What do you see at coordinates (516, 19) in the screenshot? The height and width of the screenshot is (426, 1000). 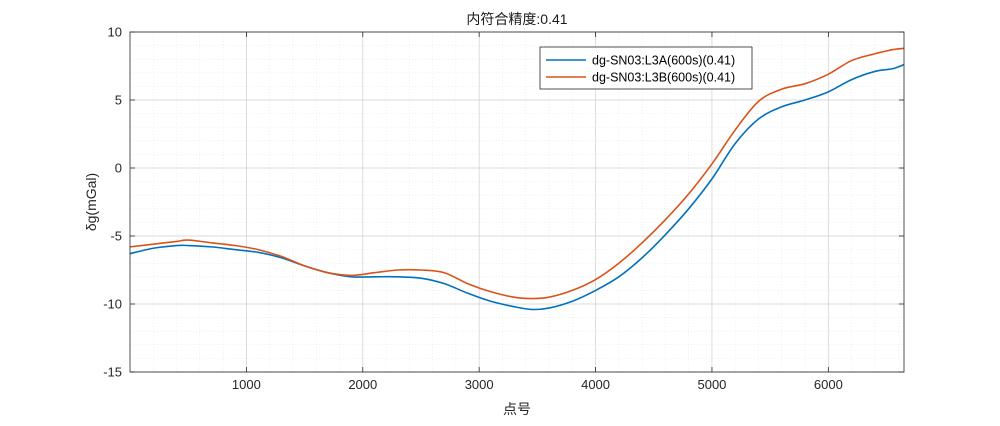 I see `chart-title: 内符合精度:0.41` at bounding box center [516, 19].